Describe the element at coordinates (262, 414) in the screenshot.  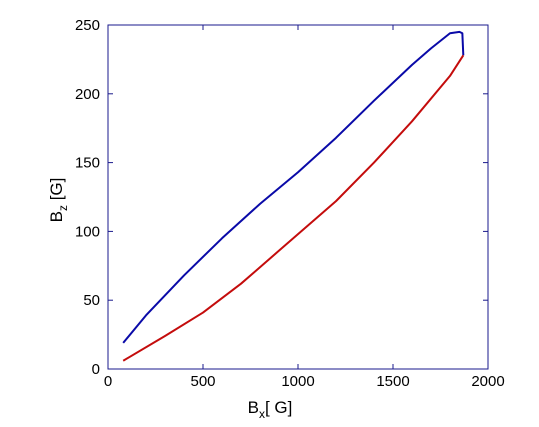
I see `x-label-sub: x` at that location.